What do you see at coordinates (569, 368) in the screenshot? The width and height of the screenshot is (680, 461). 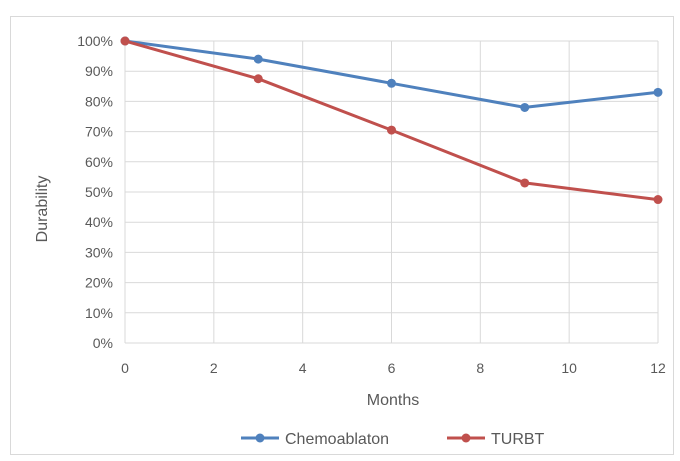 I see `x-tick-label: 10` at bounding box center [569, 368].